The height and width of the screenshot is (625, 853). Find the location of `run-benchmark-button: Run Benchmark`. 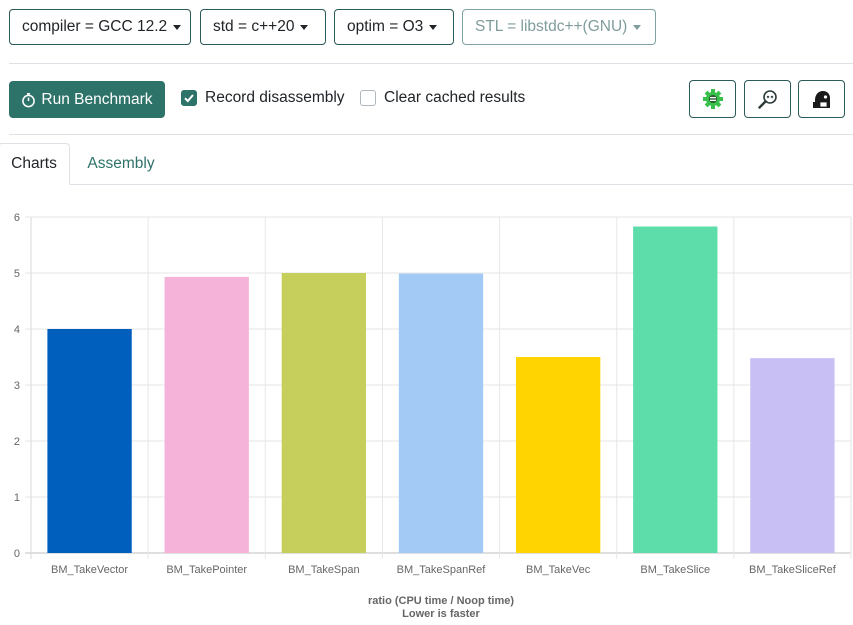

run-benchmark-button: Run Benchmark is located at coordinates (87, 99).